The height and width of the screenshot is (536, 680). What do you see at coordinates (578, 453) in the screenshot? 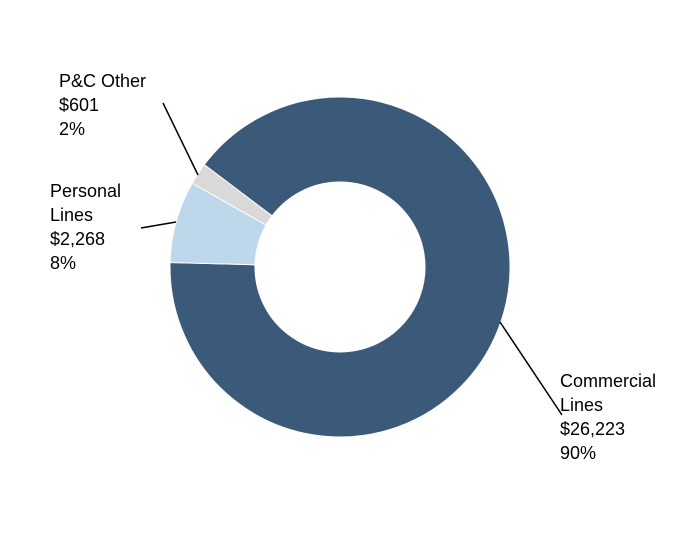
I see `share-label: 90%` at bounding box center [578, 453].